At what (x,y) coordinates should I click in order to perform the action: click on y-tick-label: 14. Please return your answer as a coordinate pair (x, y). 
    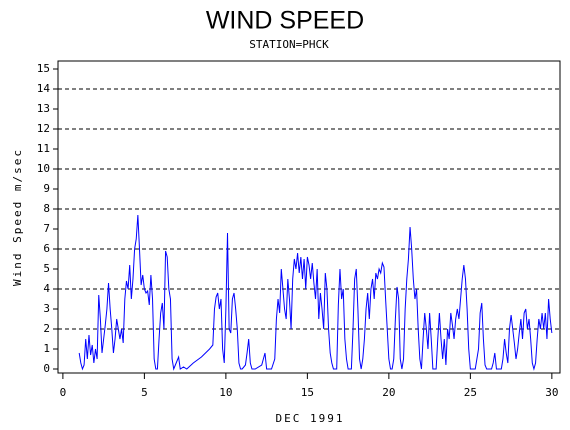
    Looking at the image, I should click on (44, 88).